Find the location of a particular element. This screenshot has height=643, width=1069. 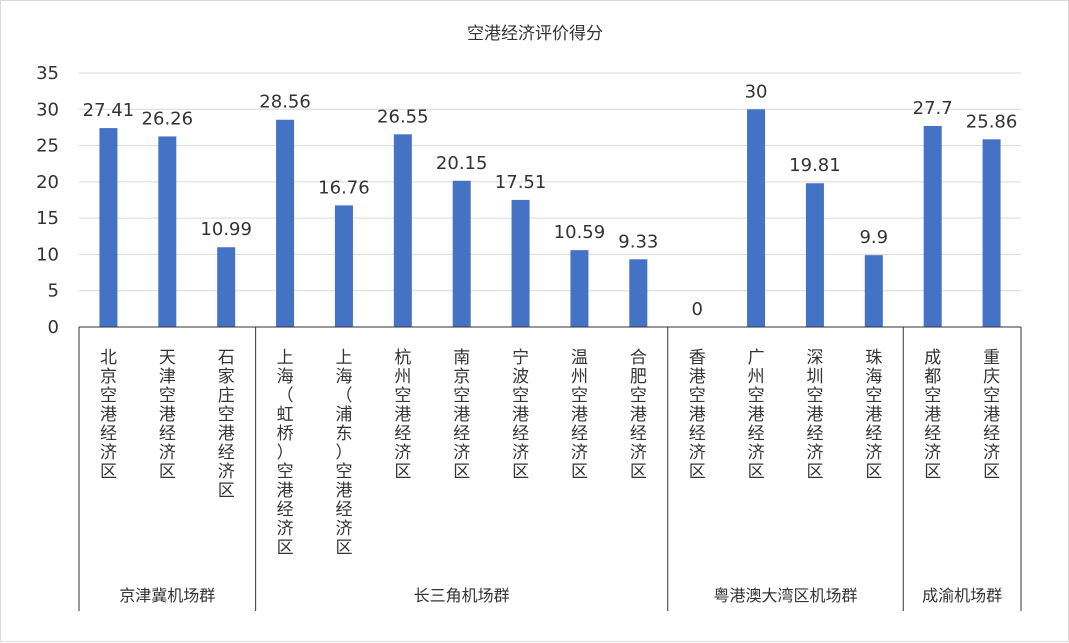

data-label: 26.55 is located at coordinates (403, 116).